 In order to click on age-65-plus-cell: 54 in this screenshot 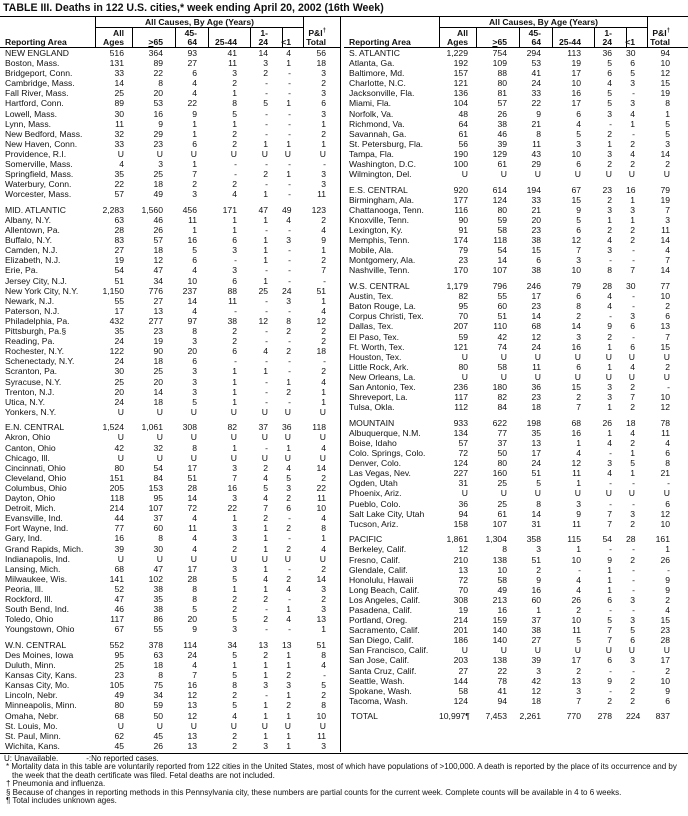, I will do `click(502, 250)`.